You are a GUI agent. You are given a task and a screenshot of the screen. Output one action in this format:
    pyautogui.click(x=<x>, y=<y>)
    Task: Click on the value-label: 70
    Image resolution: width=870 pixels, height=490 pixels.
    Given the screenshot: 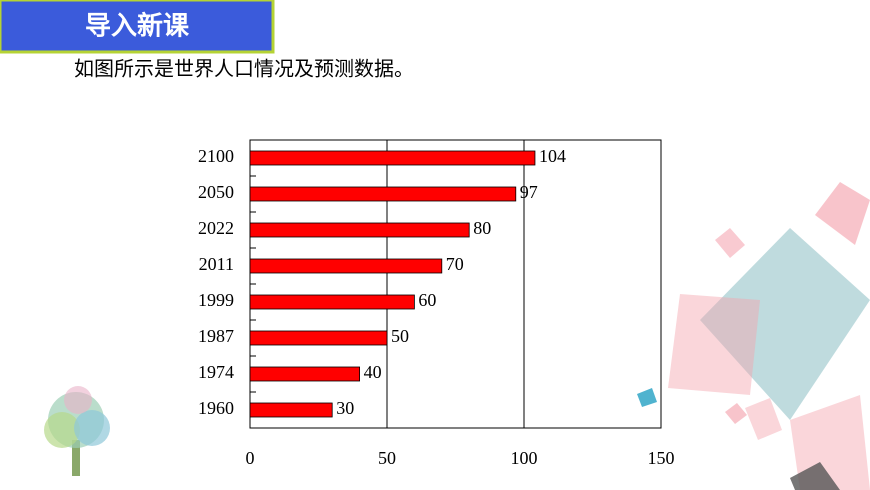 What is the action you would take?
    pyautogui.click(x=455, y=264)
    